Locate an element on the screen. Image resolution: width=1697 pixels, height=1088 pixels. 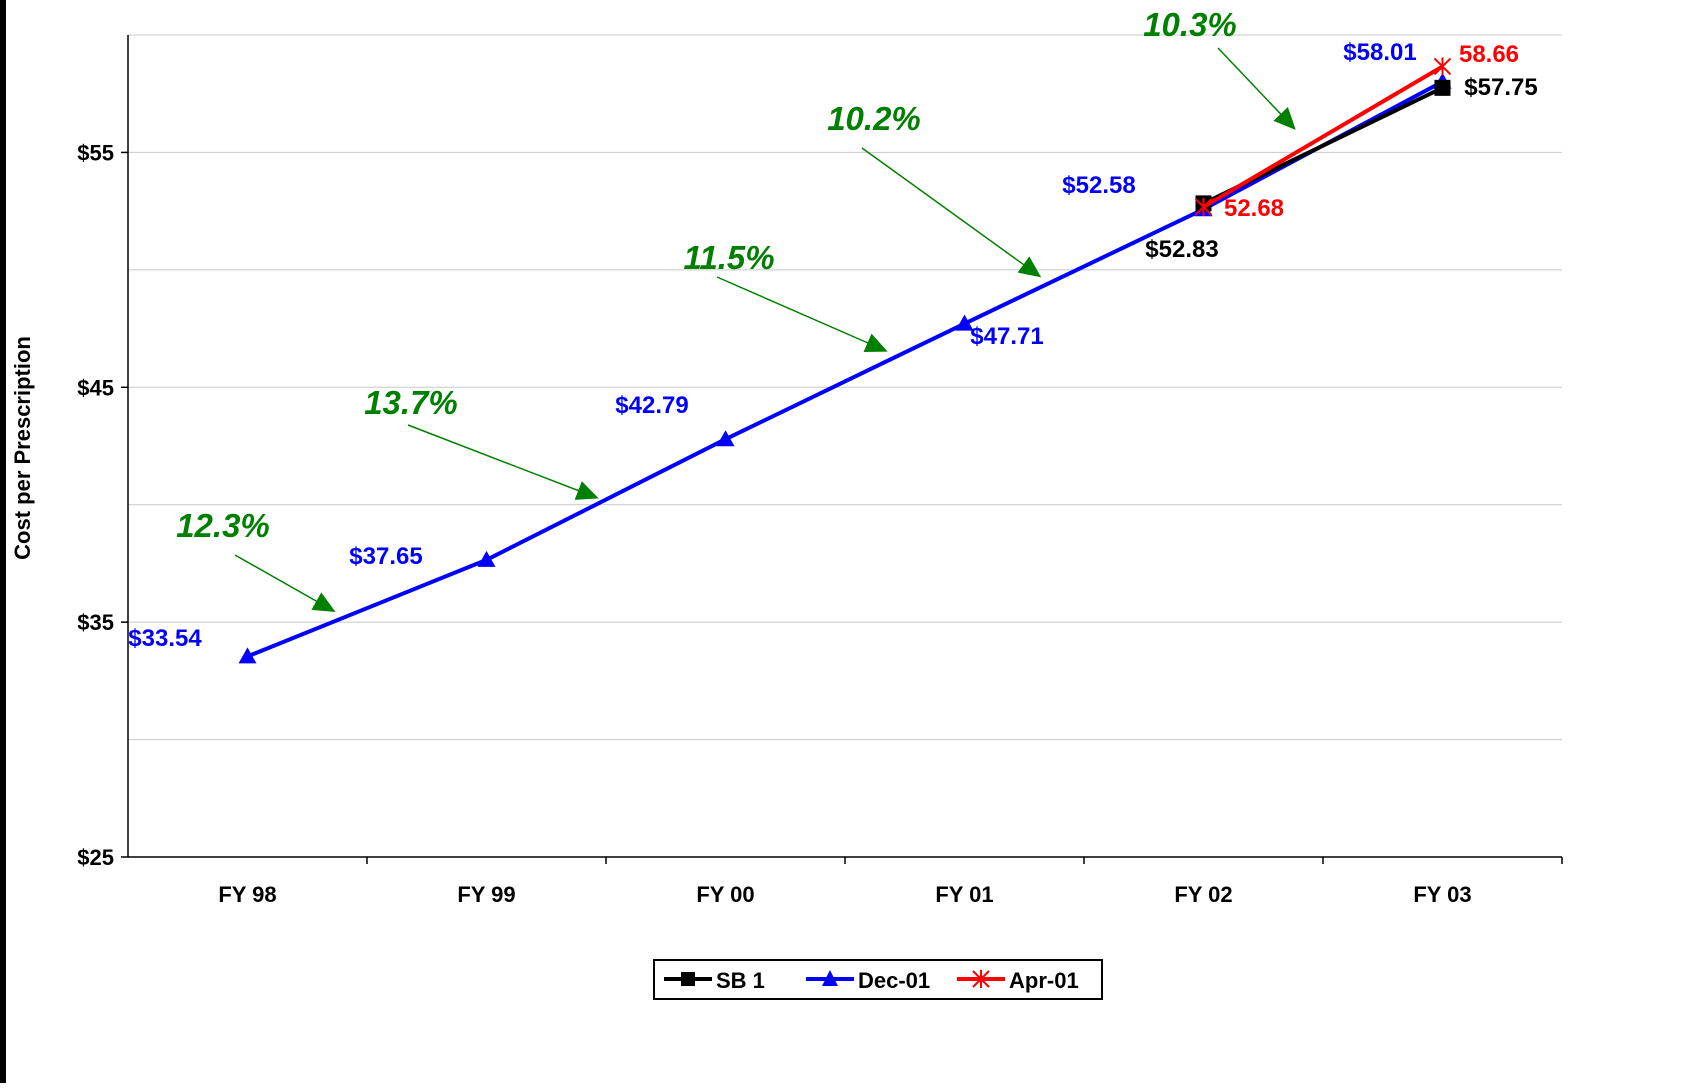
growth-arrow-fy00 is located at coordinates (503, 462).